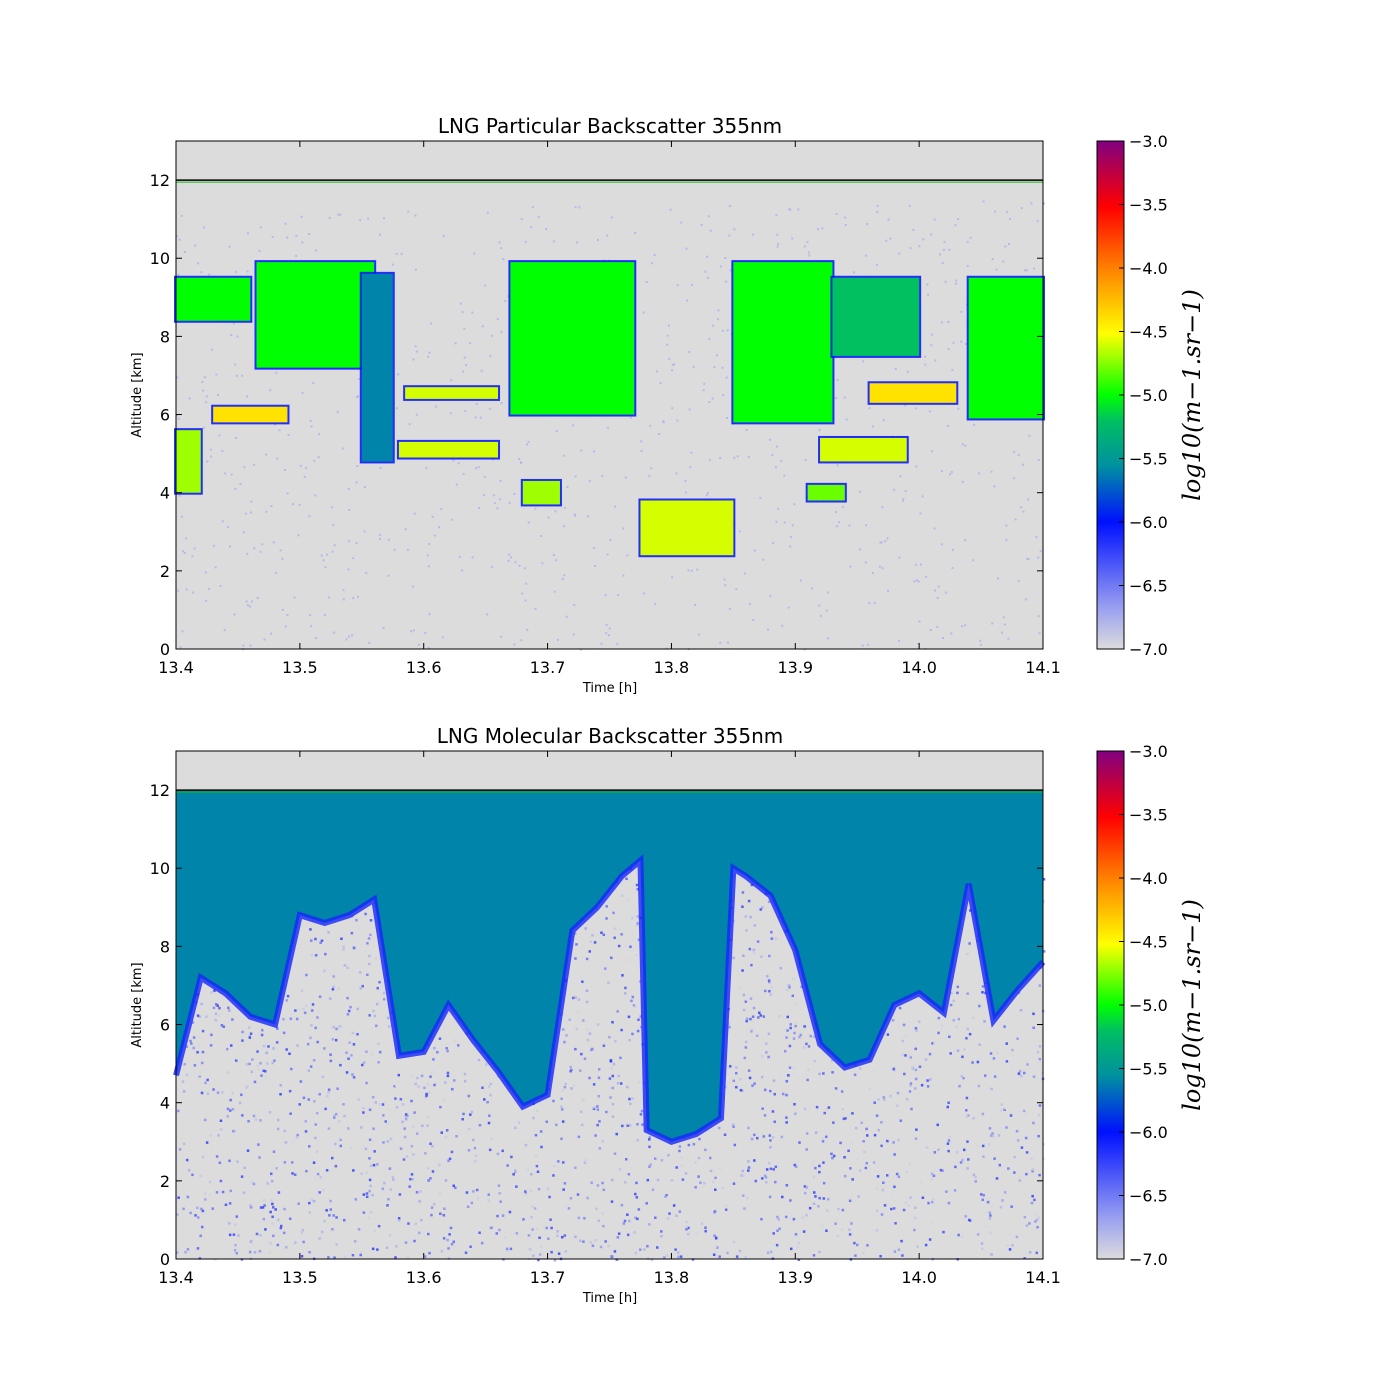 The image size is (1400, 1400). I want to click on cloud-layer, so click(876, 316).